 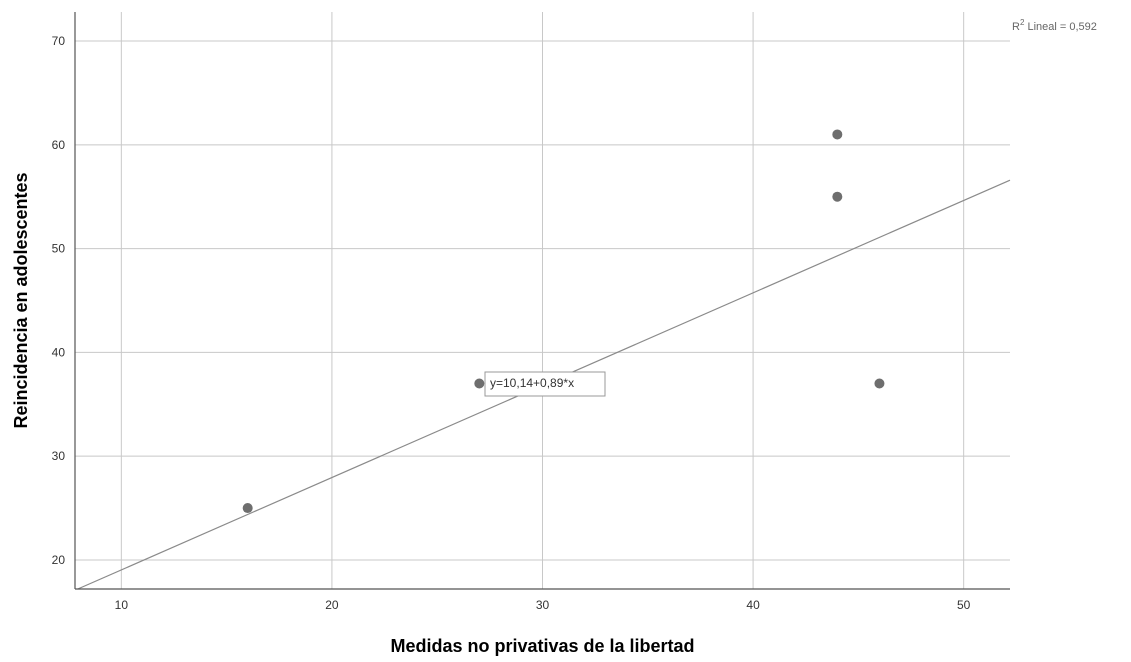 I want to click on y-tick-label-40: 40, so click(x=59, y=352).